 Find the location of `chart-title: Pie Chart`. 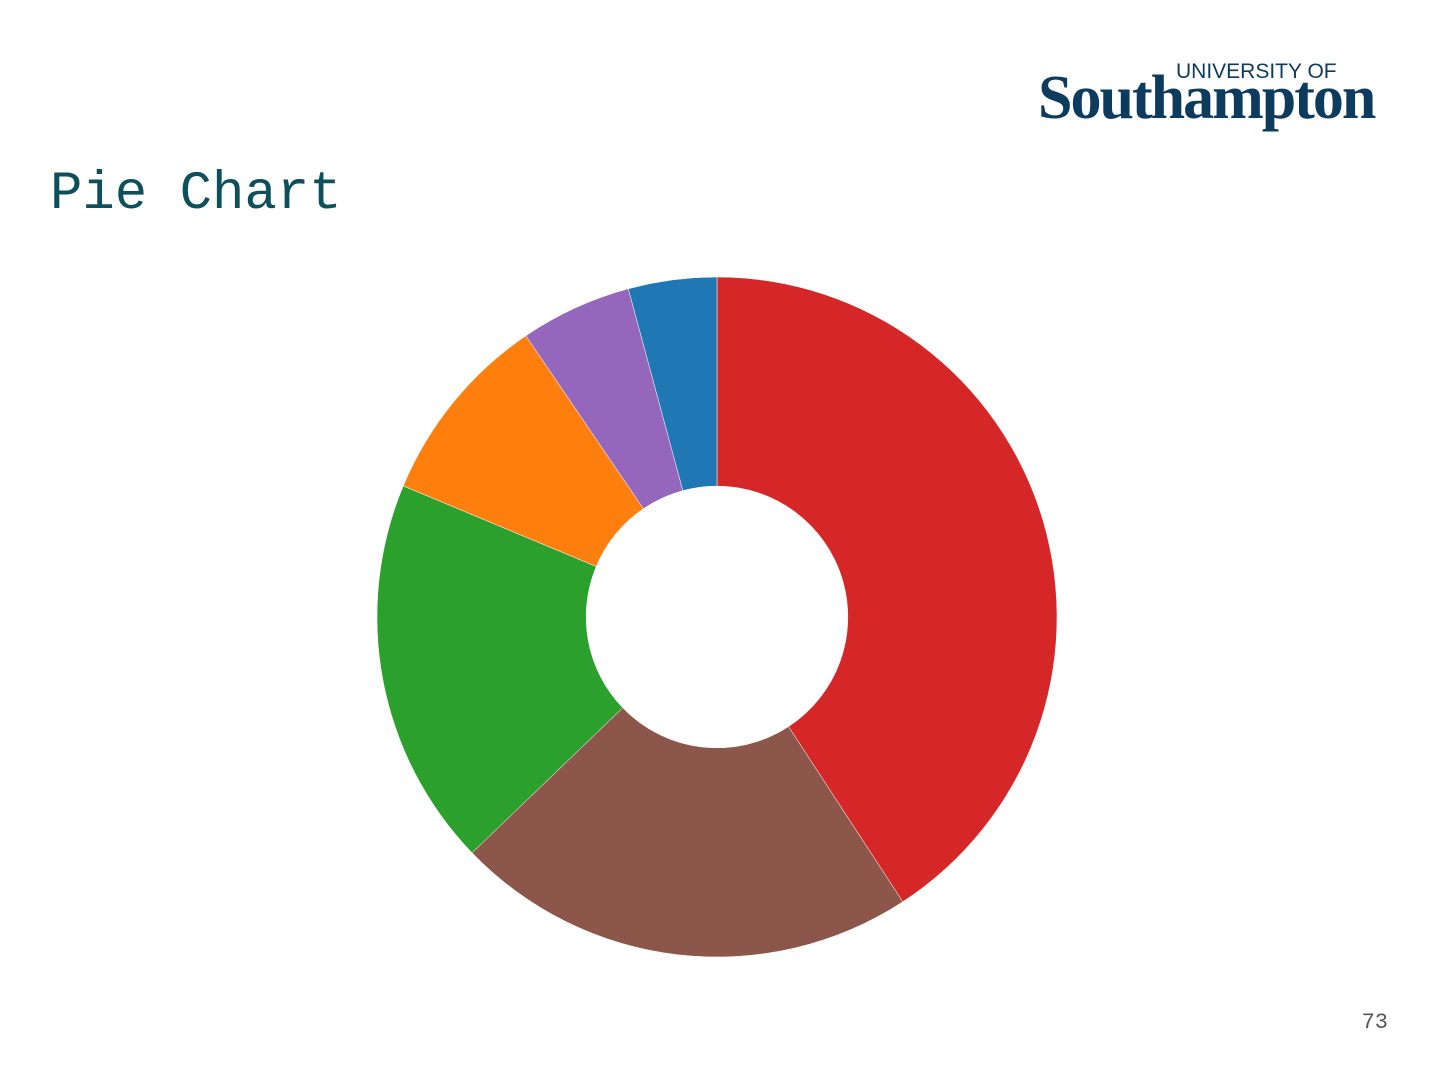

chart-title: Pie Chart is located at coordinates (196, 194).